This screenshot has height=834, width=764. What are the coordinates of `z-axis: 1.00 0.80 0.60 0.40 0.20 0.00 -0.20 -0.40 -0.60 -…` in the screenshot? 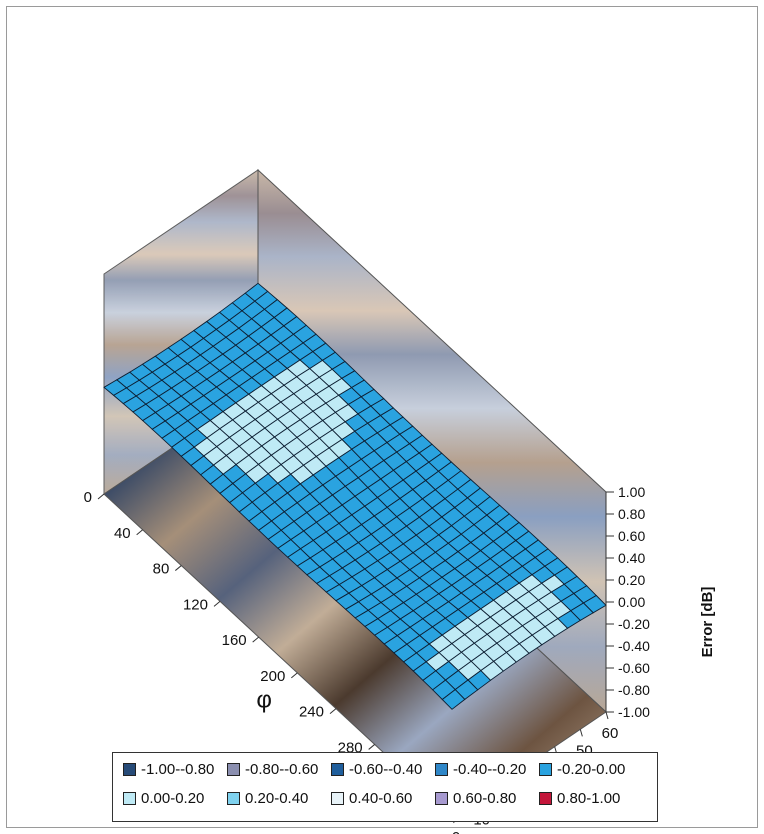 It's located at (660, 602).